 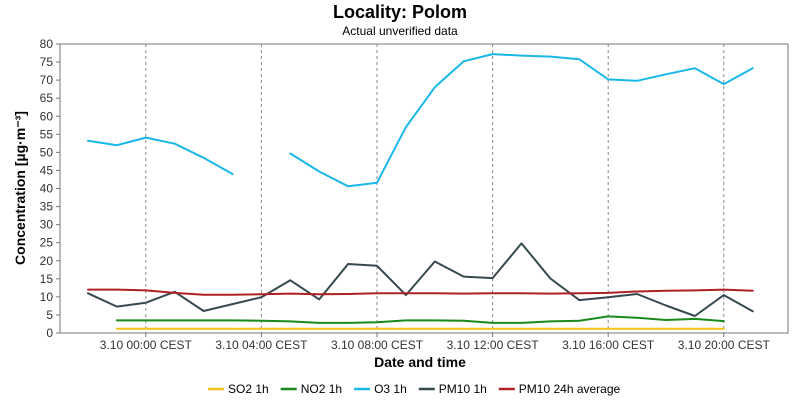 What do you see at coordinates (321, 389) in the screenshot?
I see `legend-label-no2-1h: NO2 1h` at bounding box center [321, 389].